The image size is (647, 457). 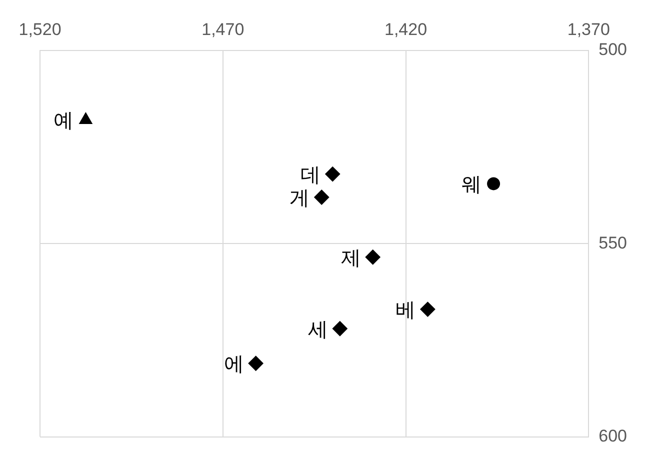 What do you see at coordinates (406, 29) in the screenshot?
I see `x-tick-label: 1,420` at bounding box center [406, 29].